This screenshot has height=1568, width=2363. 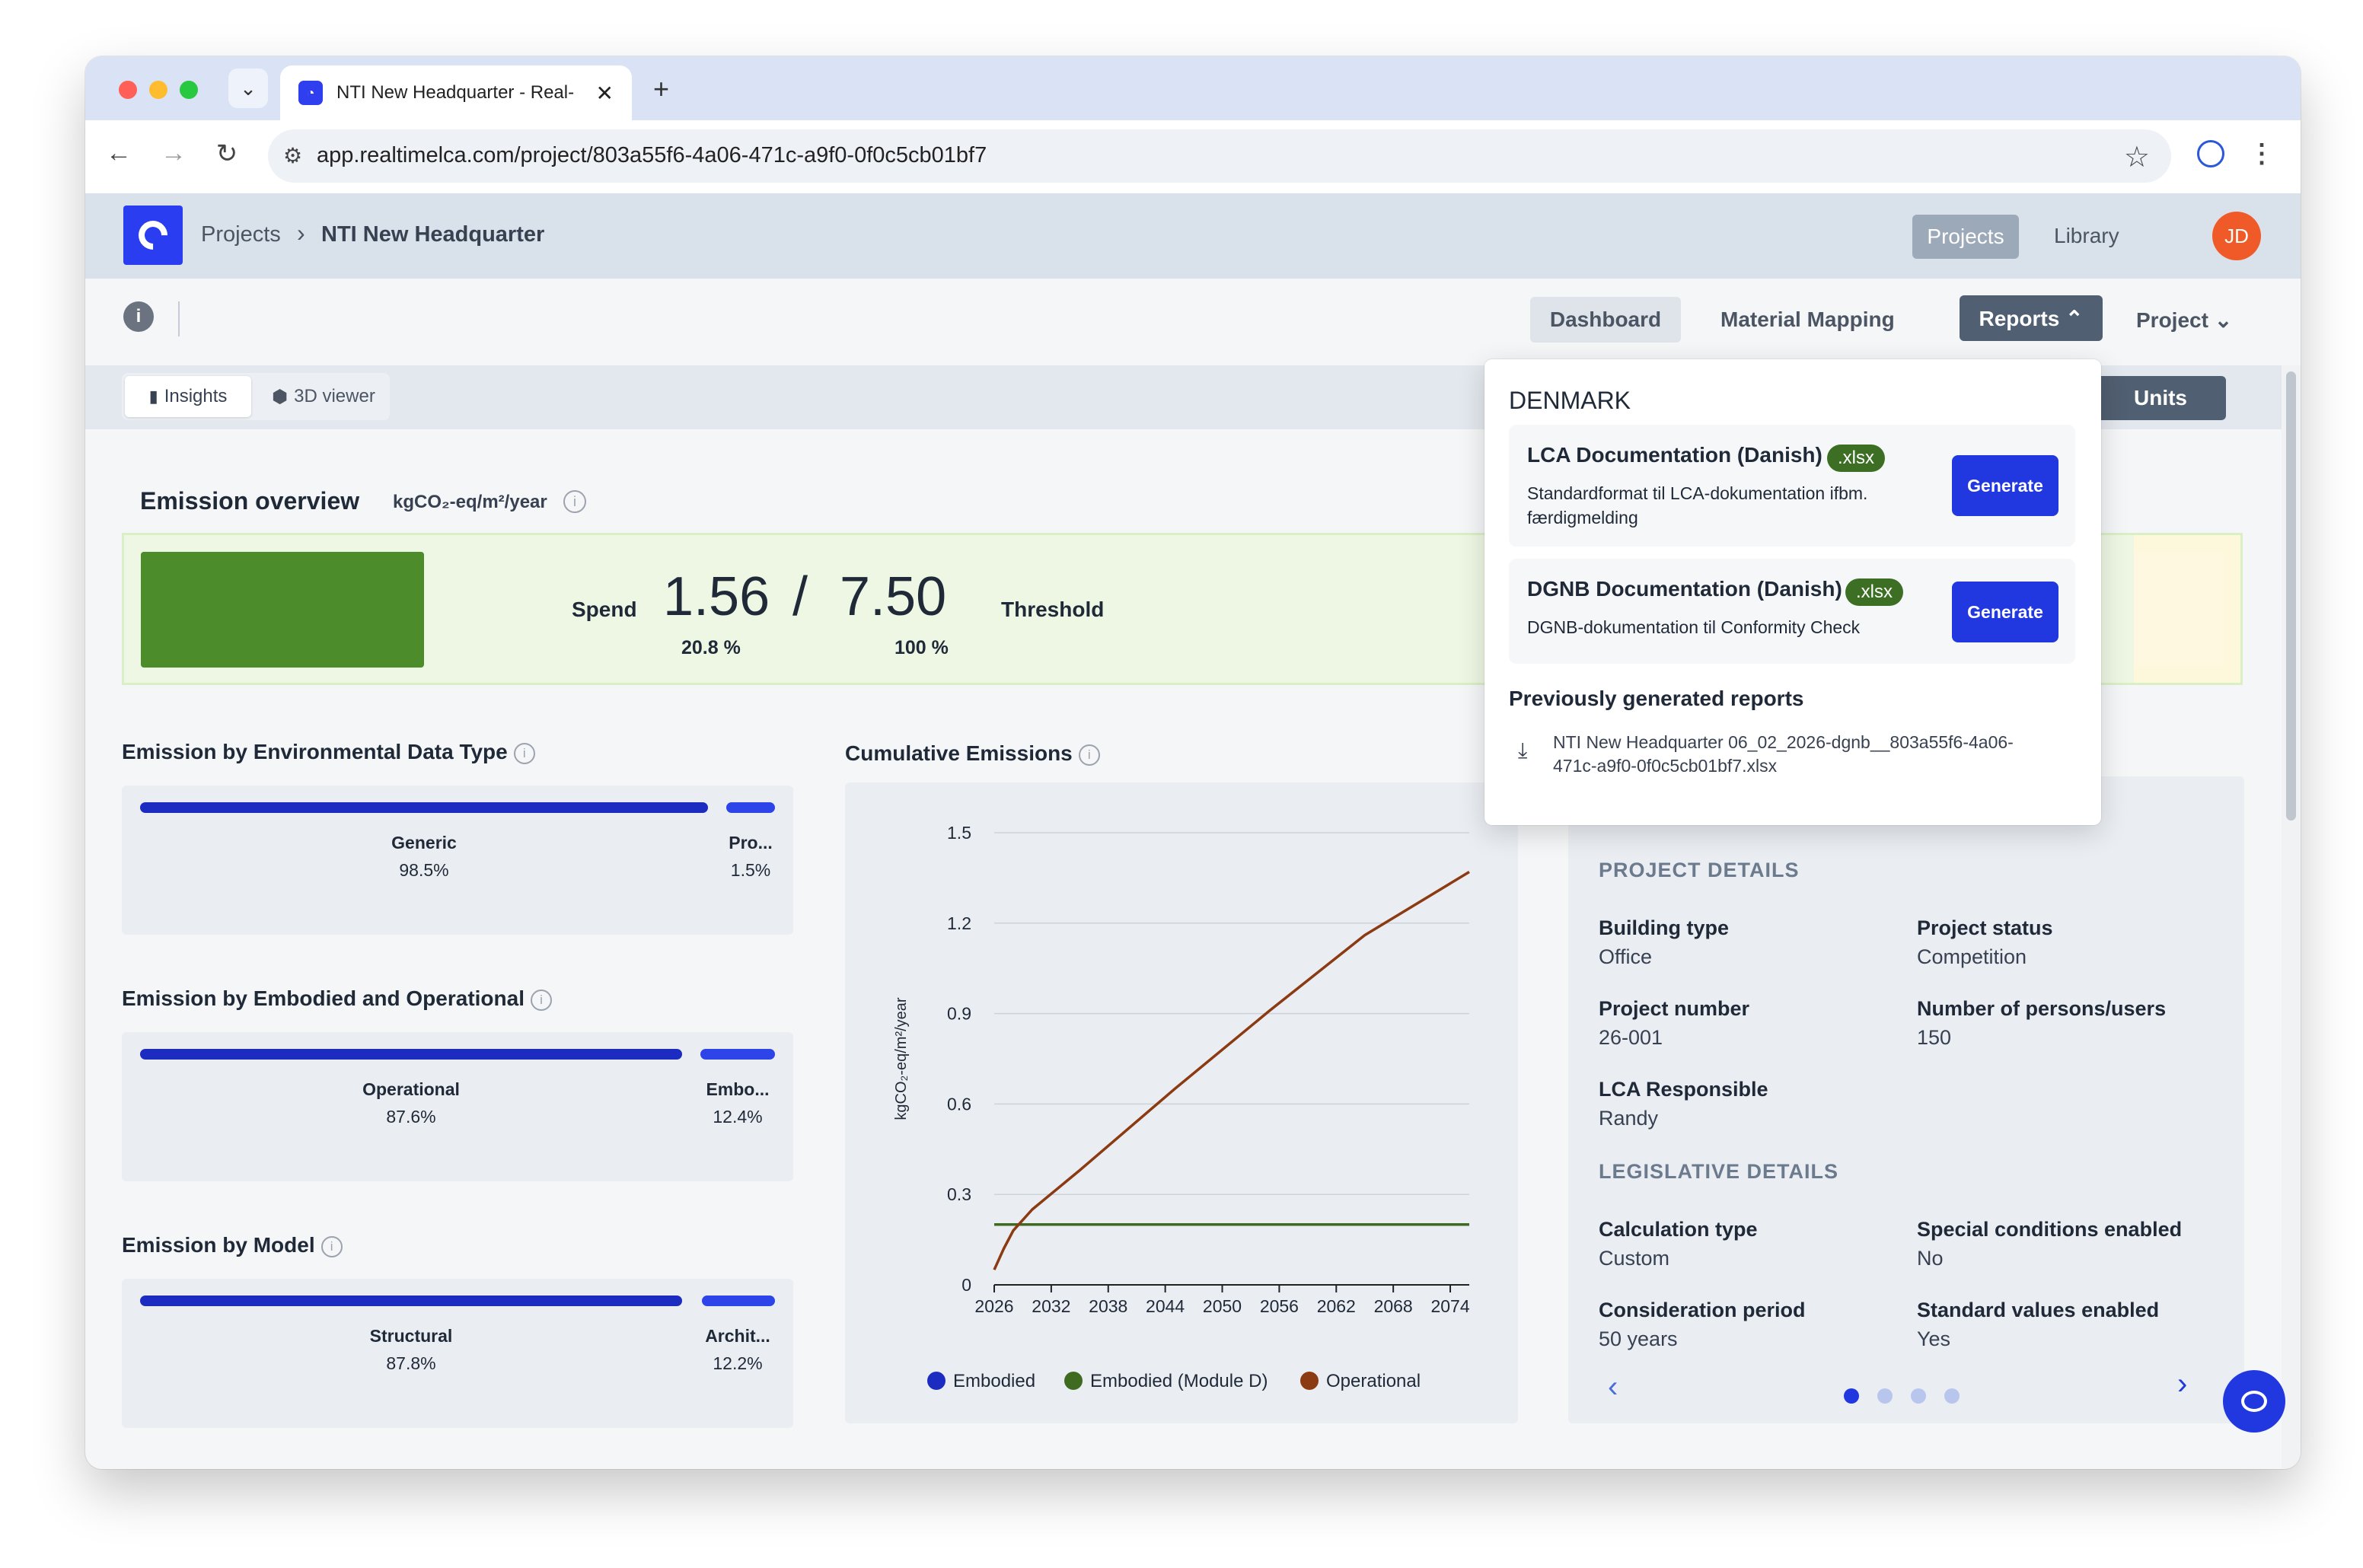 What do you see at coordinates (1393, 1306) in the screenshot?
I see `x-tick-label: 2068` at bounding box center [1393, 1306].